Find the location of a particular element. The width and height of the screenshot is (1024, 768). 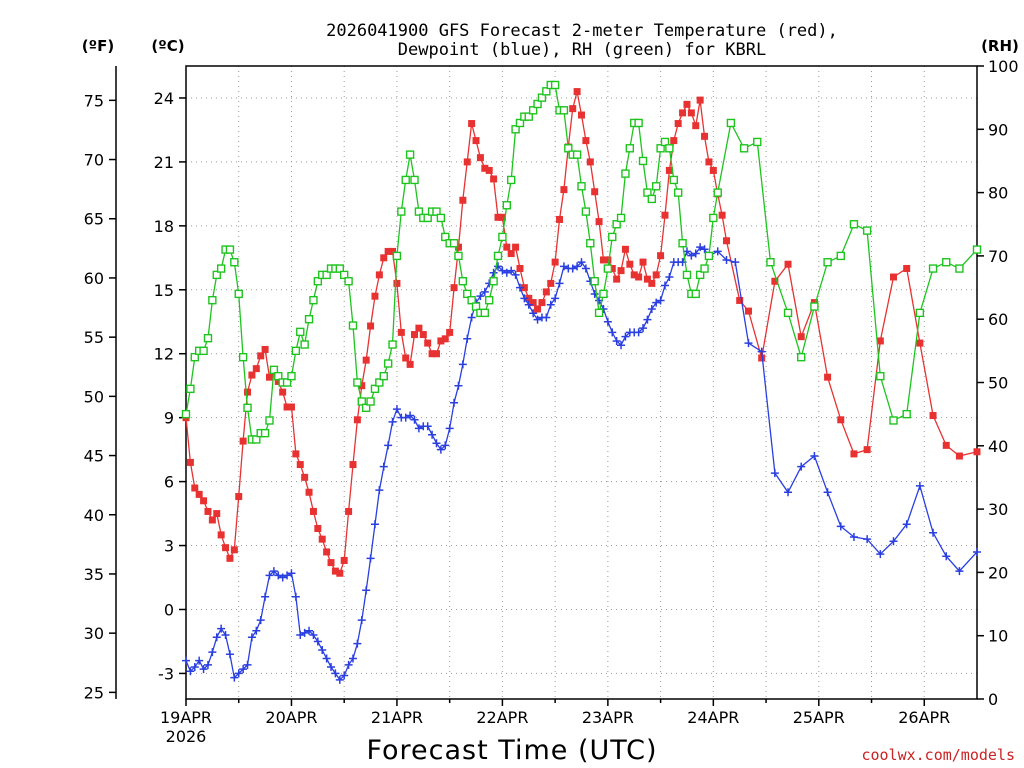

fahrenheit-tick-label: 45 is located at coordinates (94, 456).